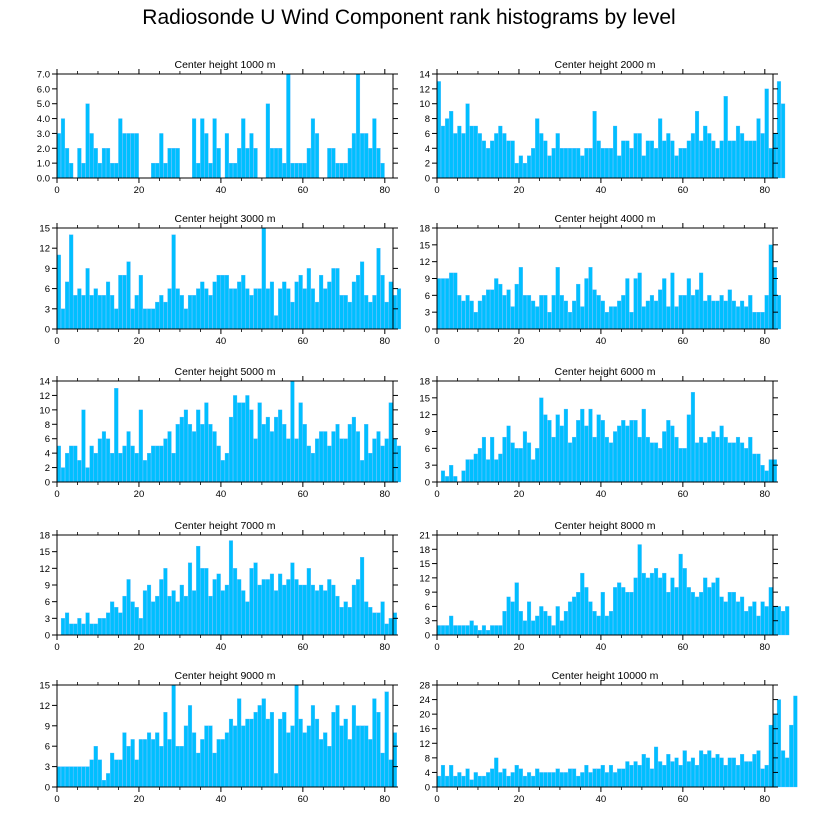  What do you see at coordinates (436, 647) in the screenshot?
I see `x-tick-label: 0` at bounding box center [436, 647].